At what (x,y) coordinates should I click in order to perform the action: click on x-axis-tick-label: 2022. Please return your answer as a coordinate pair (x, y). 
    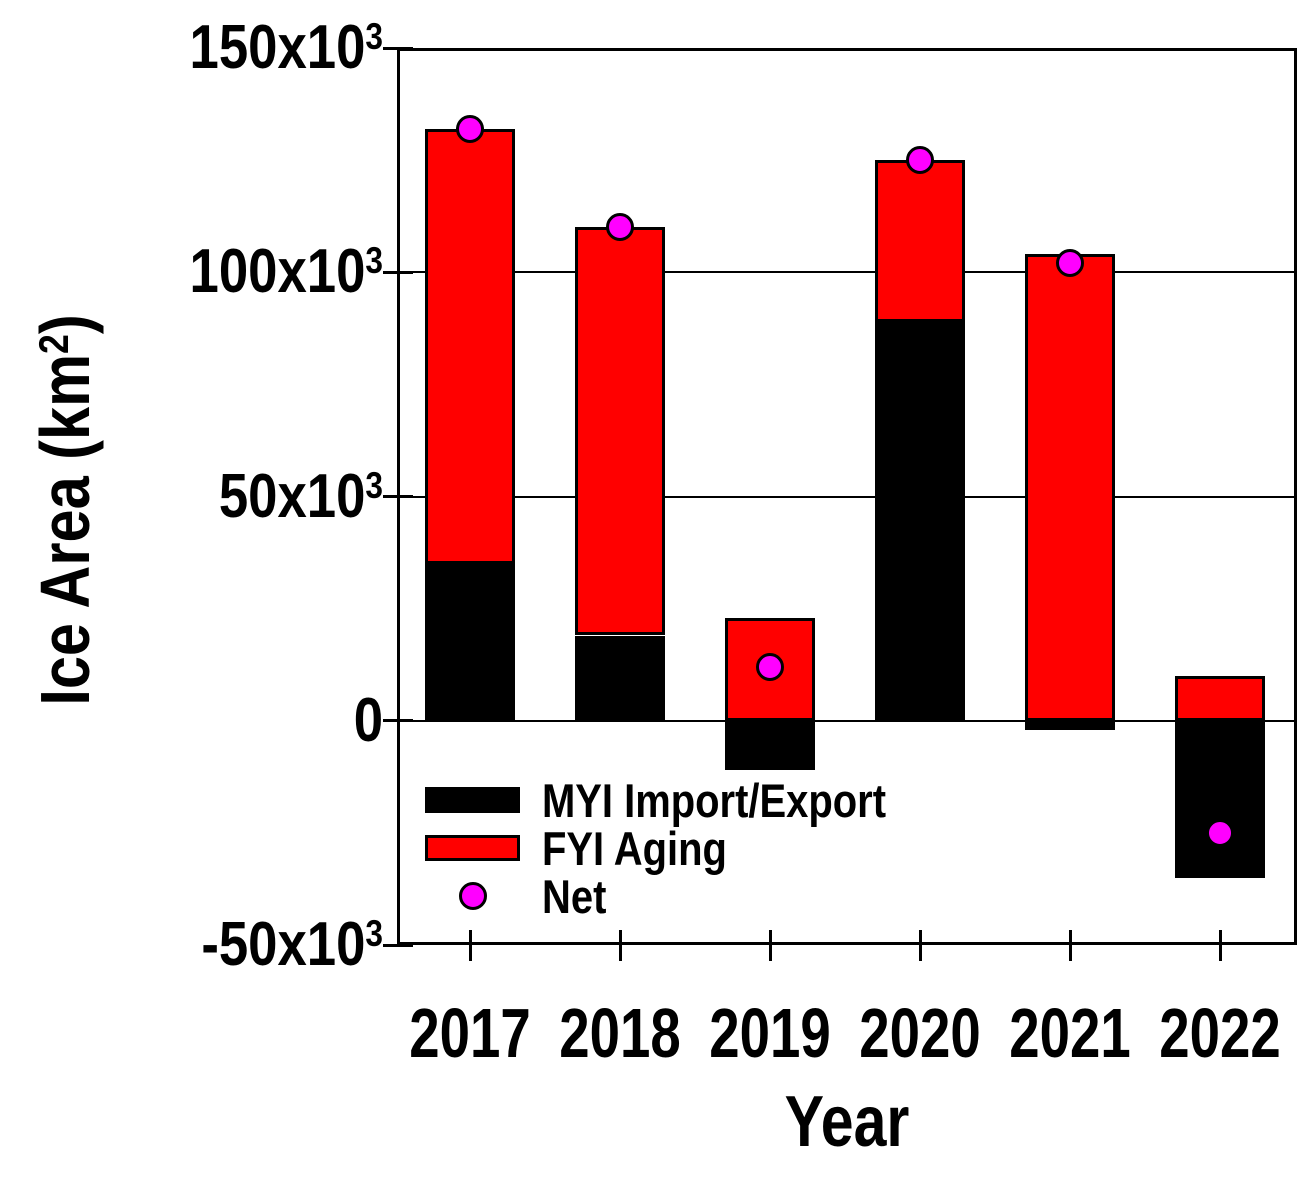
    Looking at the image, I should click on (1220, 1033).